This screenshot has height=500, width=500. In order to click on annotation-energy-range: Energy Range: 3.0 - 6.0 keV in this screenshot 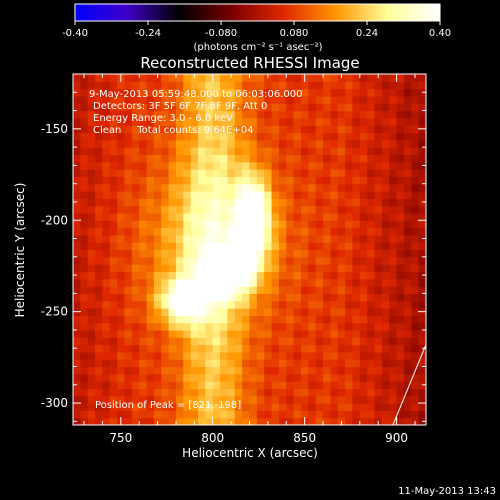, I will do `click(163, 118)`.